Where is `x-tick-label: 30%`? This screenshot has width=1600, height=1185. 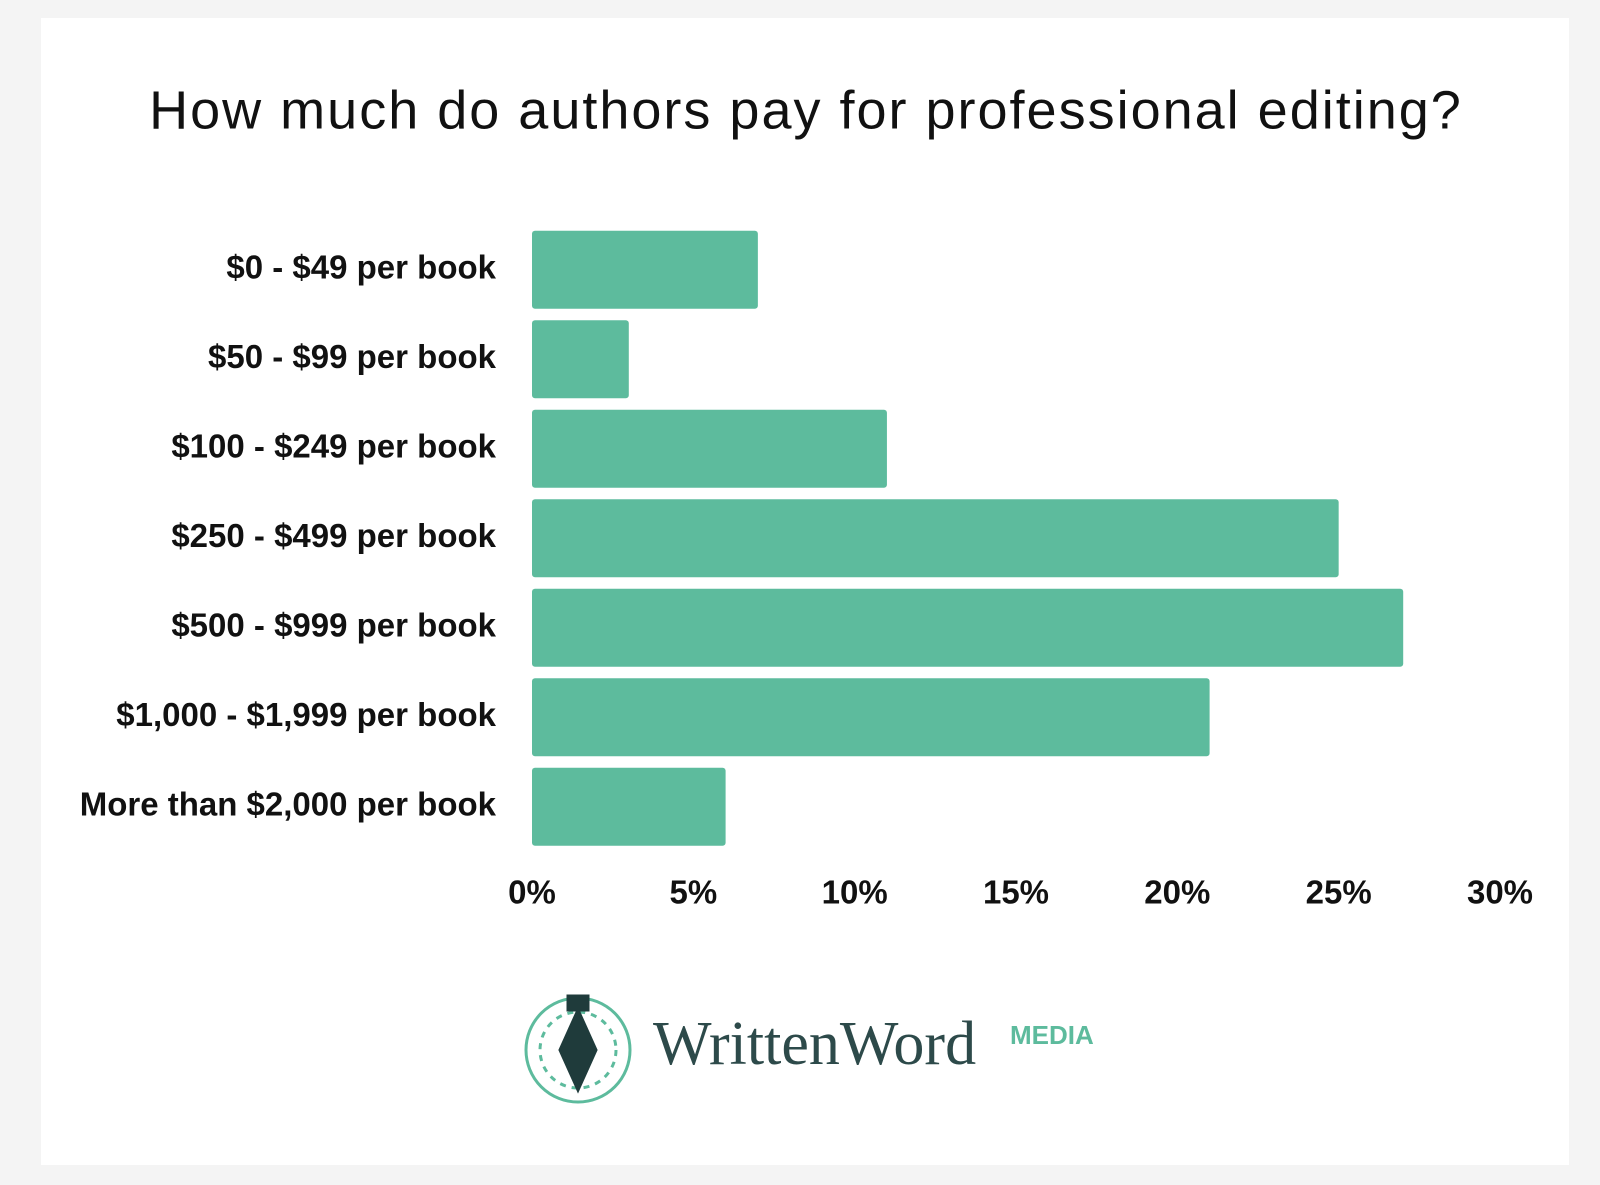 x-tick-label: 30% is located at coordinates (1500, 892).